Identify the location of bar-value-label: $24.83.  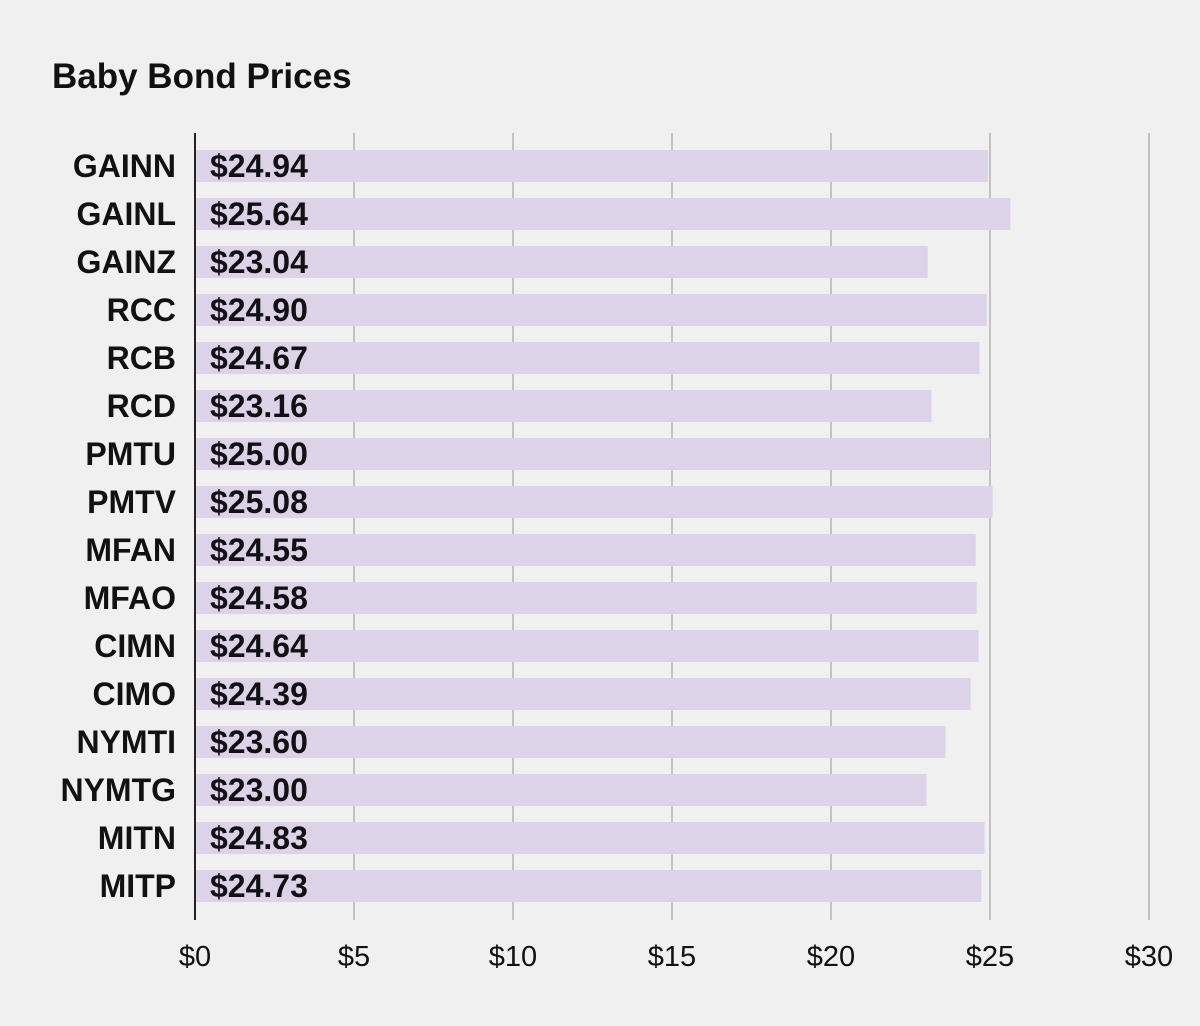
(259, 838).